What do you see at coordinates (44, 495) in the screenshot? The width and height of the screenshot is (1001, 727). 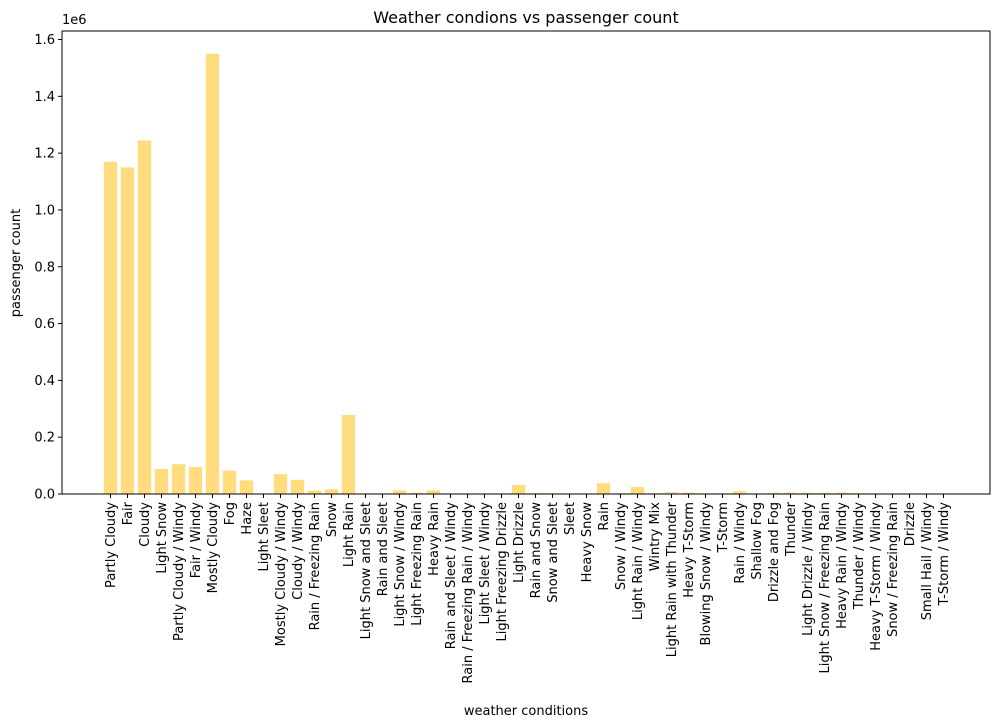 I see `y-tick-label: 0.0` at bounding box center [44, 495].